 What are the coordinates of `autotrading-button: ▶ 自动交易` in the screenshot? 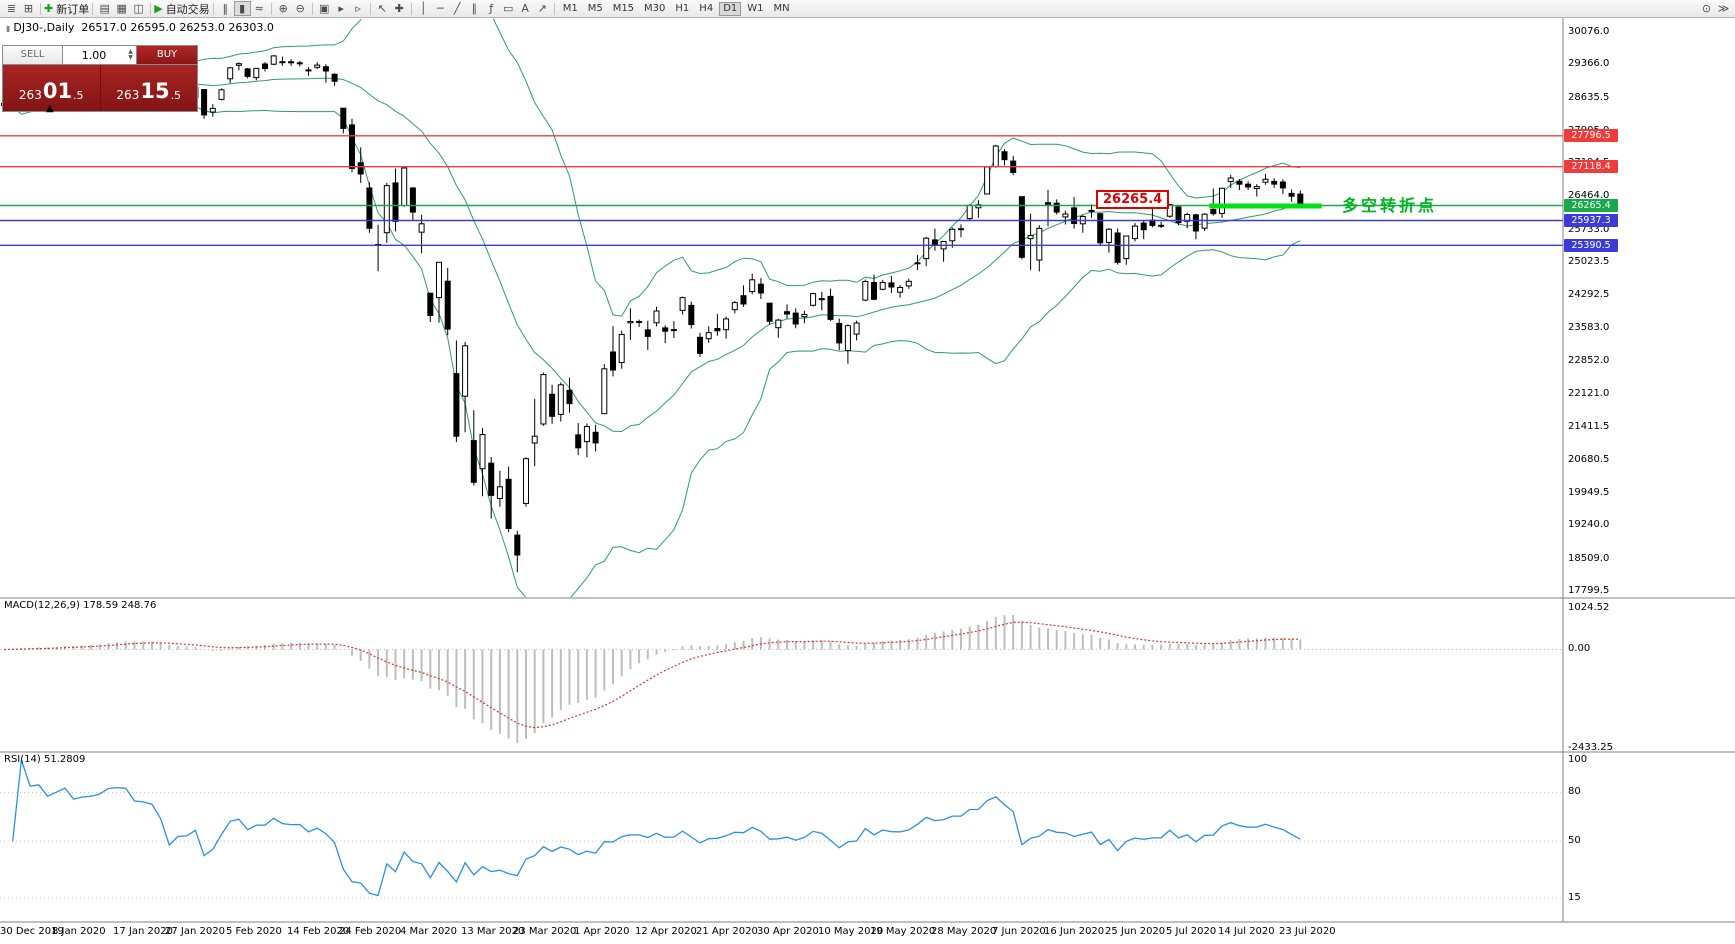 It's located at (181, 8).